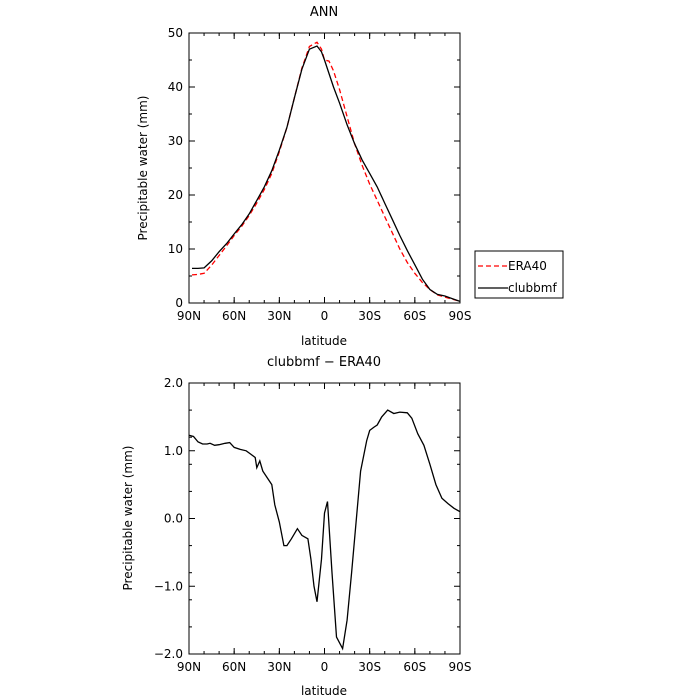  What do you see at coordinates (168, 654) in the screenshot?
I see `y-tick-label: −2.0` at bounding box center [168, 654].